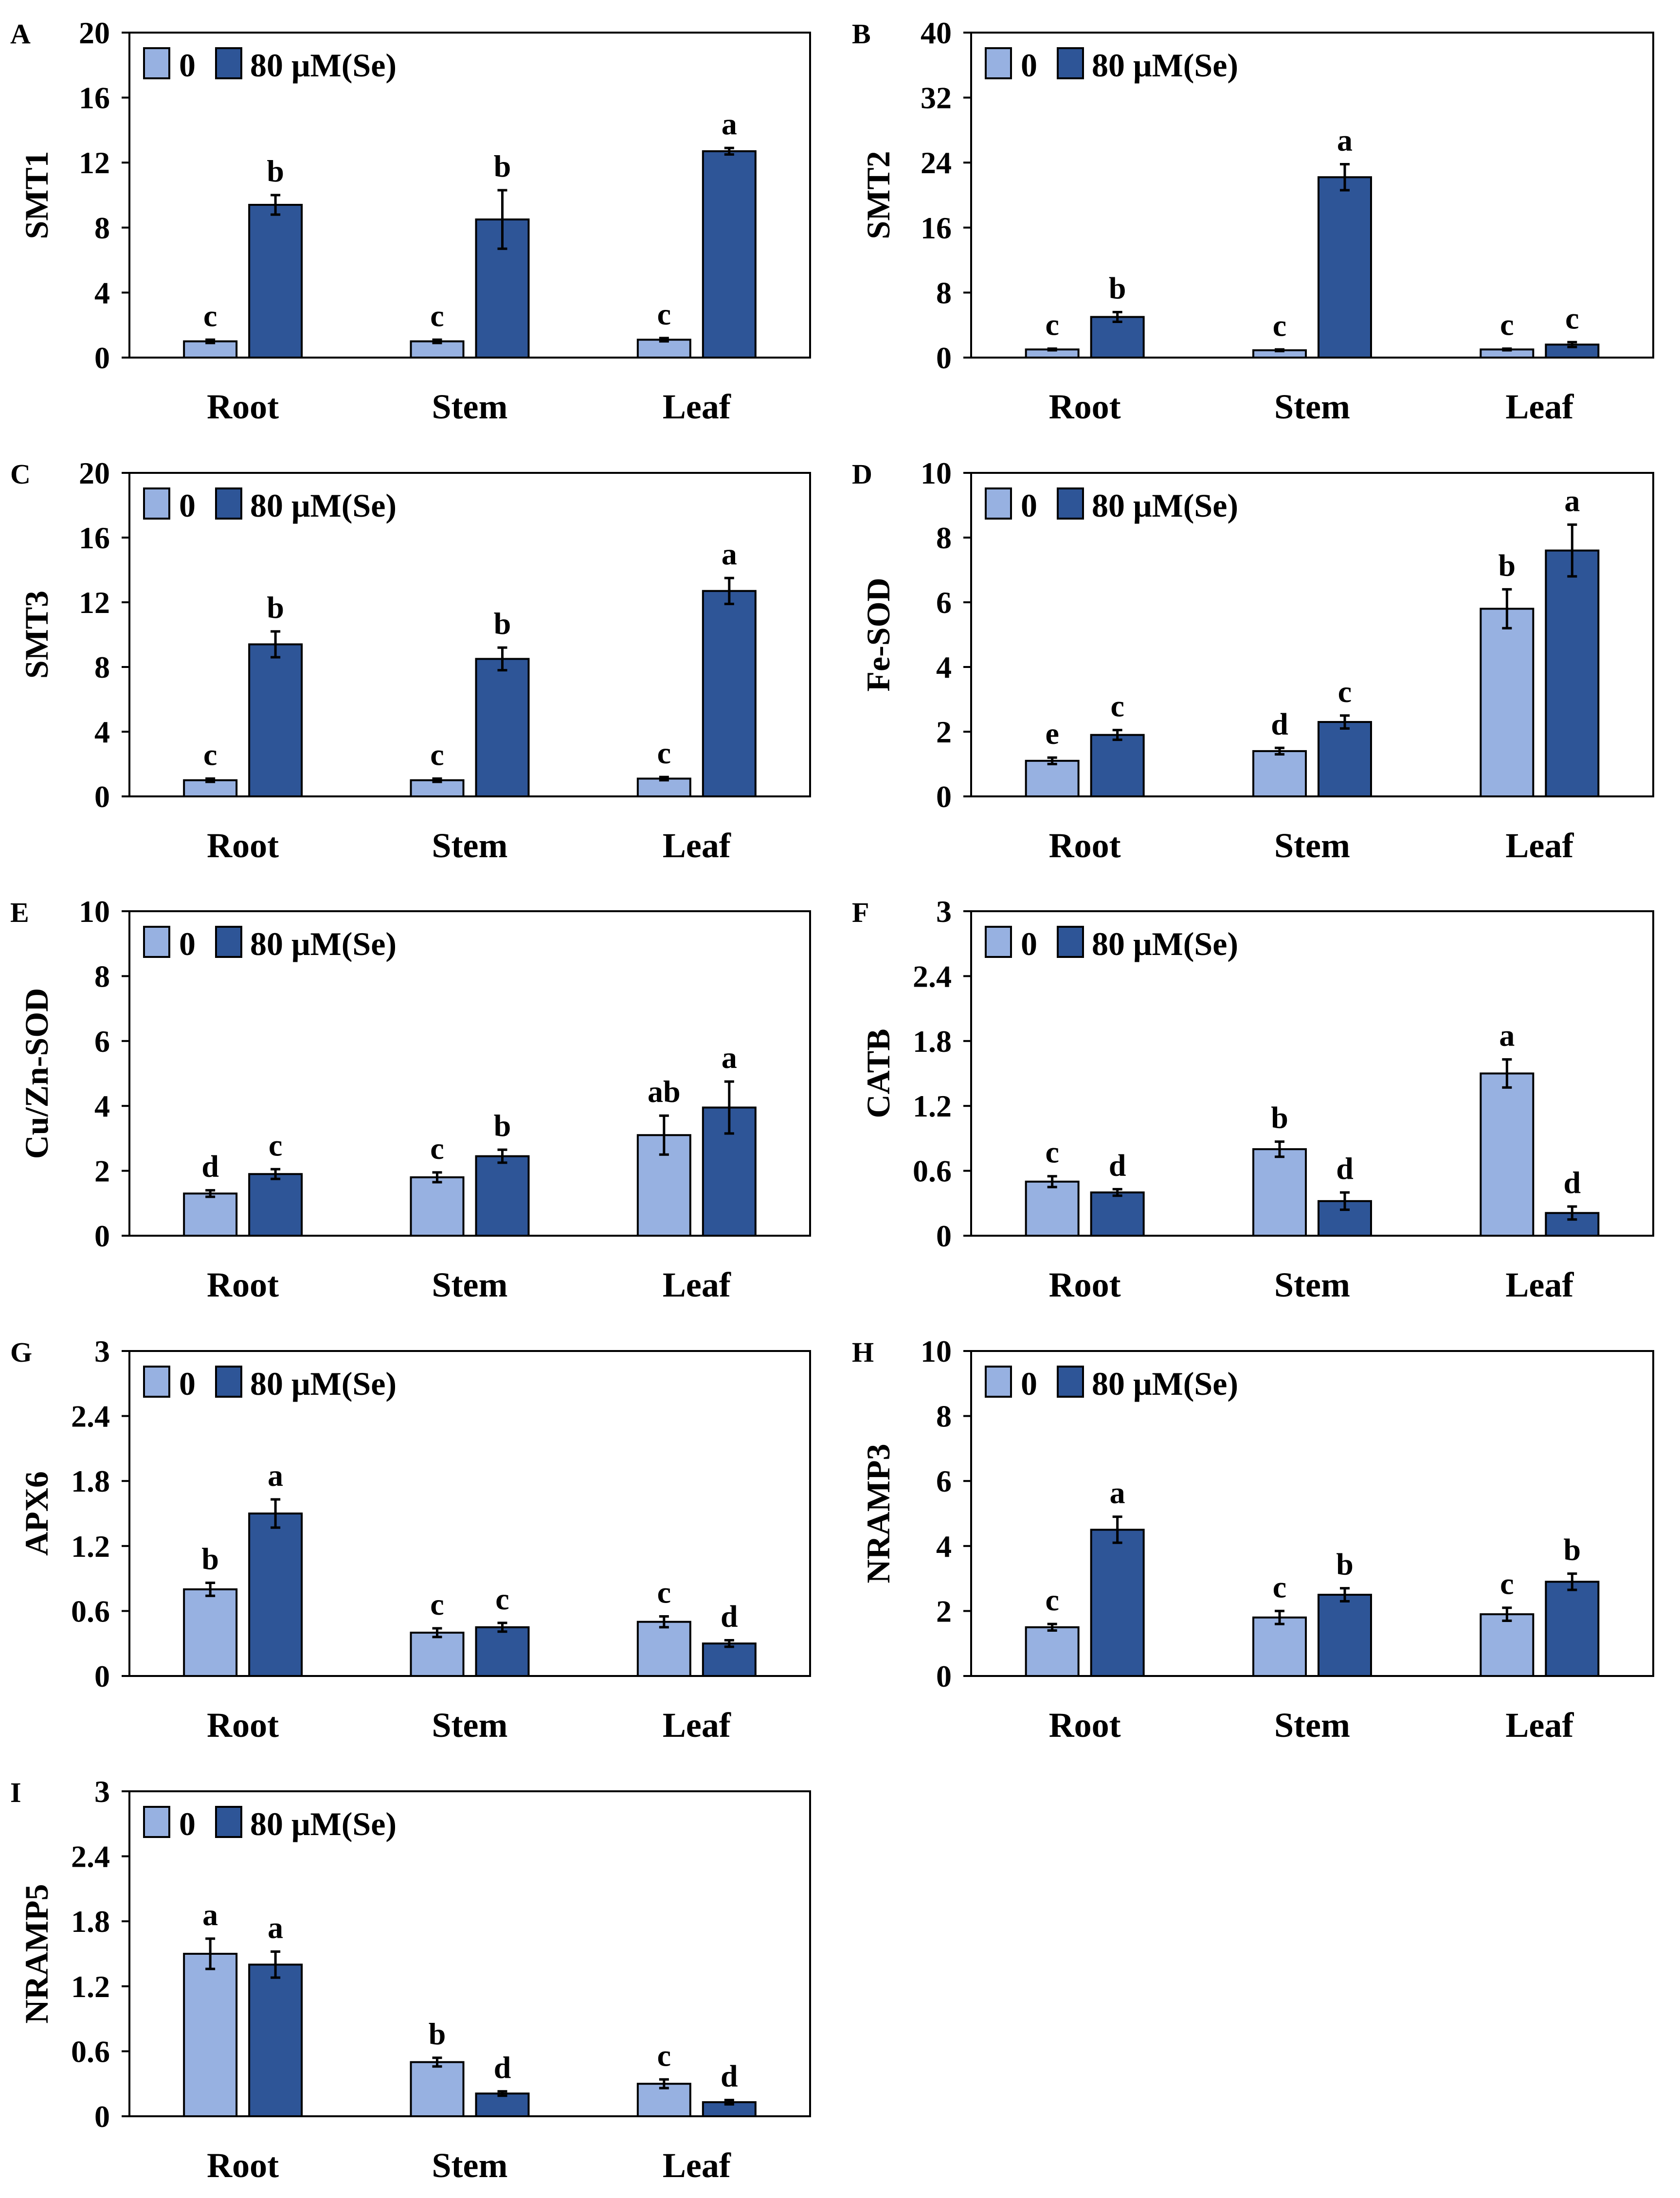 This screenshot has height=2198, width=1680. Describe the element at coordinates (228, 942) in the screenshot. I see `legend-swatch-treated` at that location.